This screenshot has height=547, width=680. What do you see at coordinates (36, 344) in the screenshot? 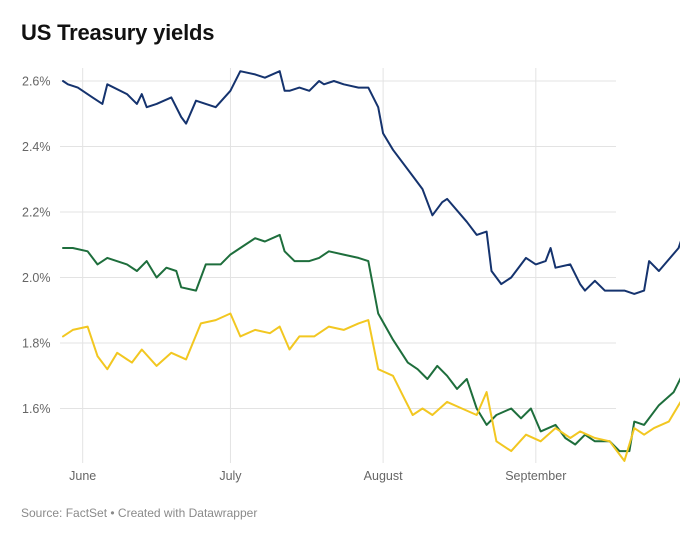
I see `y-tick-label: 1.8%` at bounding box center [36, 344].